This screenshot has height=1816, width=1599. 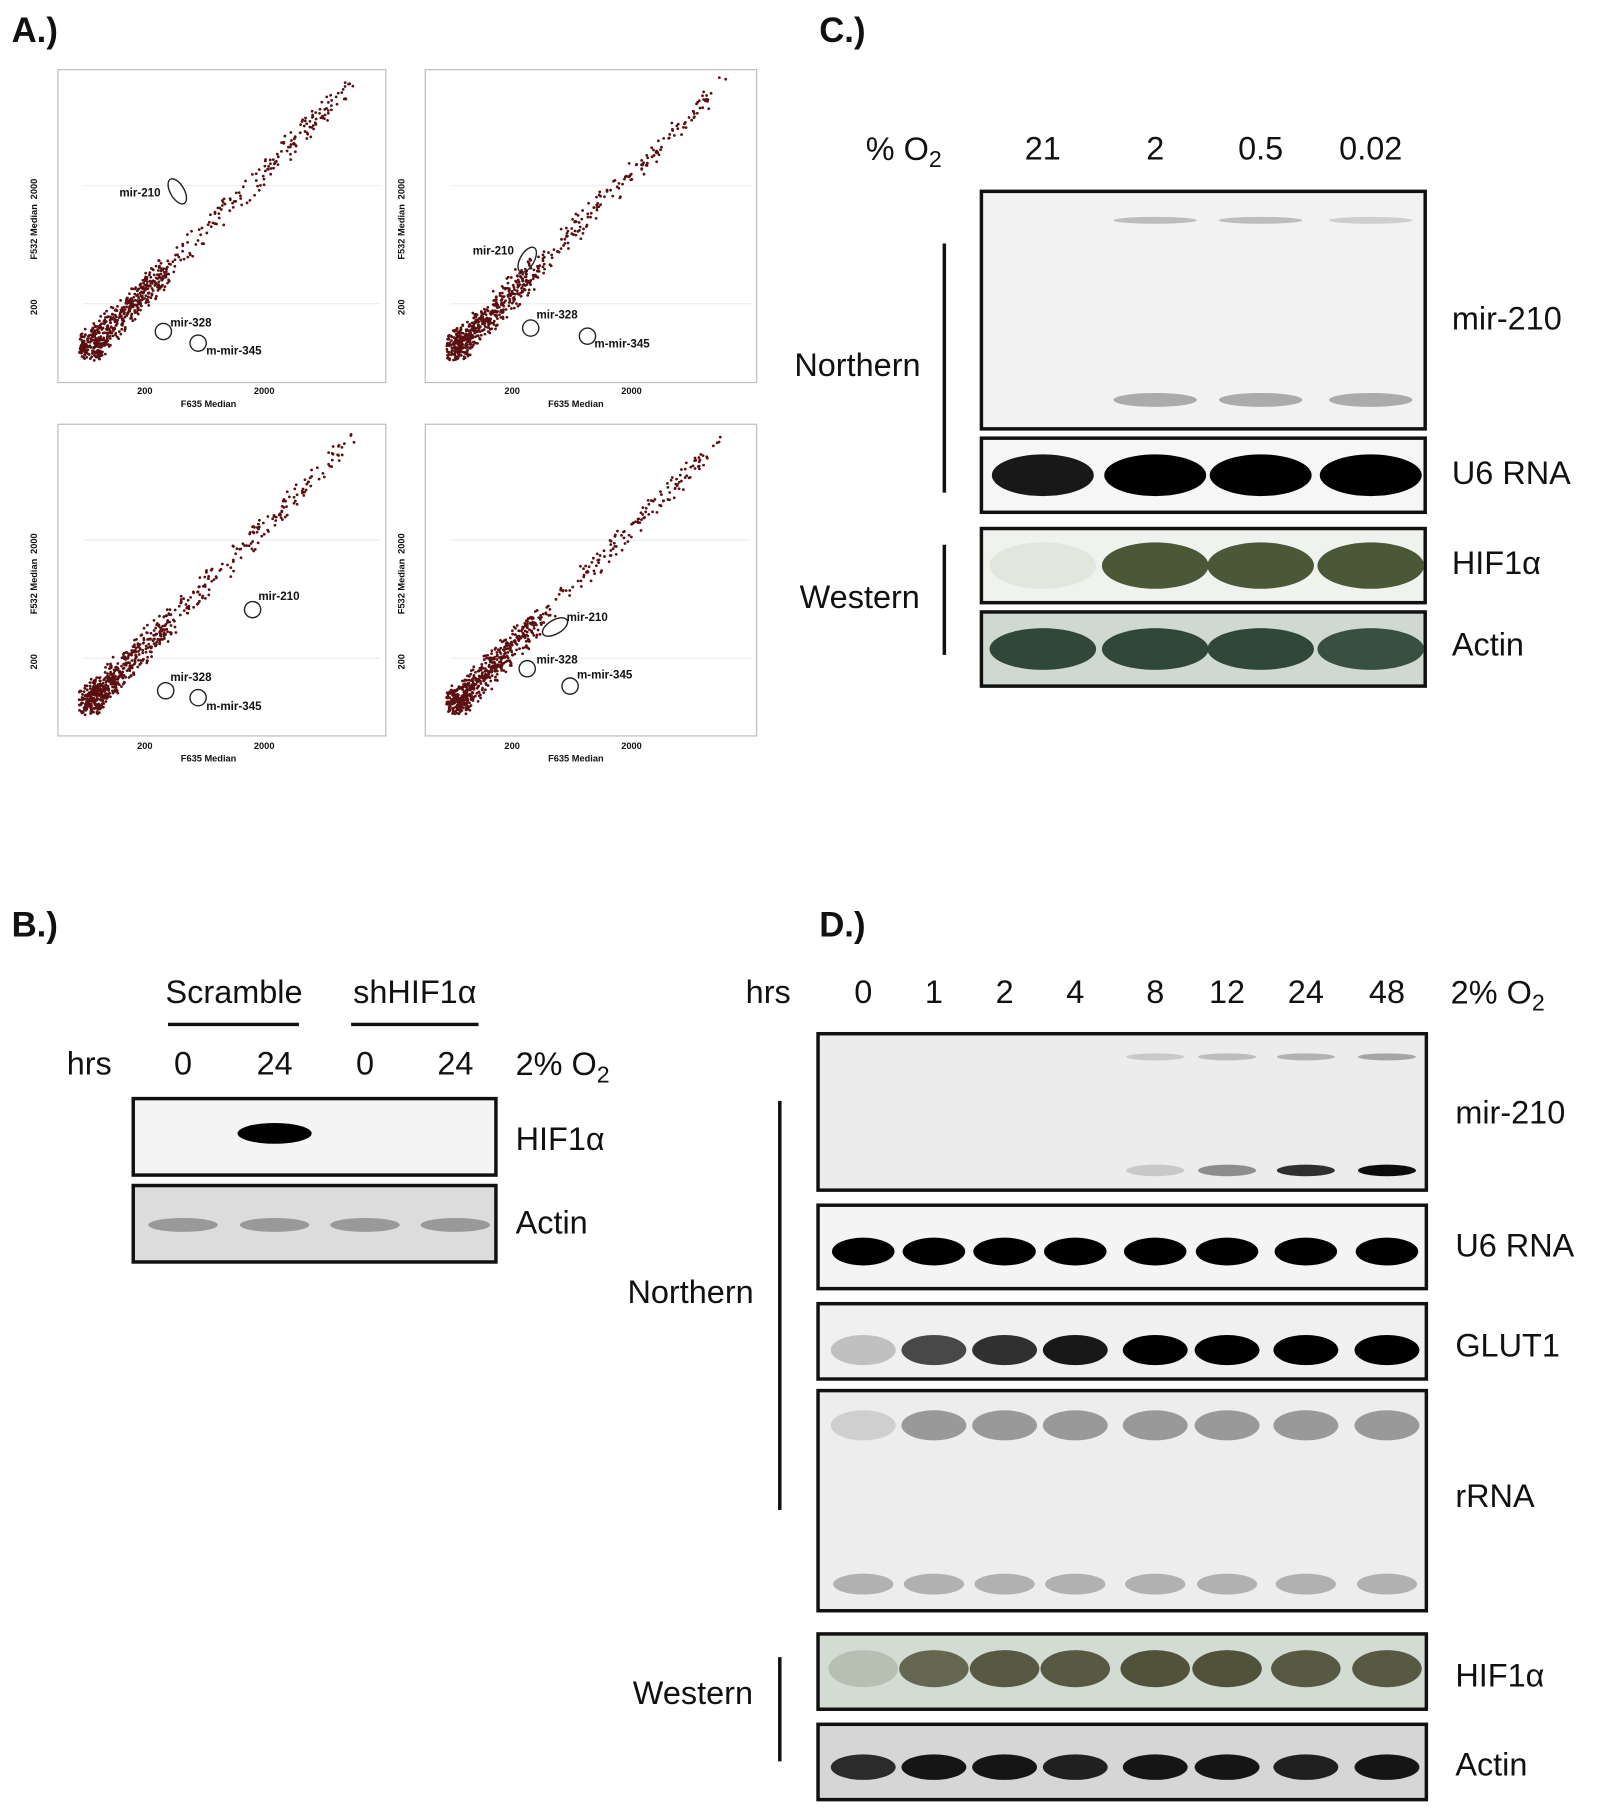 I want to click on blot-label: HIF1α, so click(x=1499, y=1676).